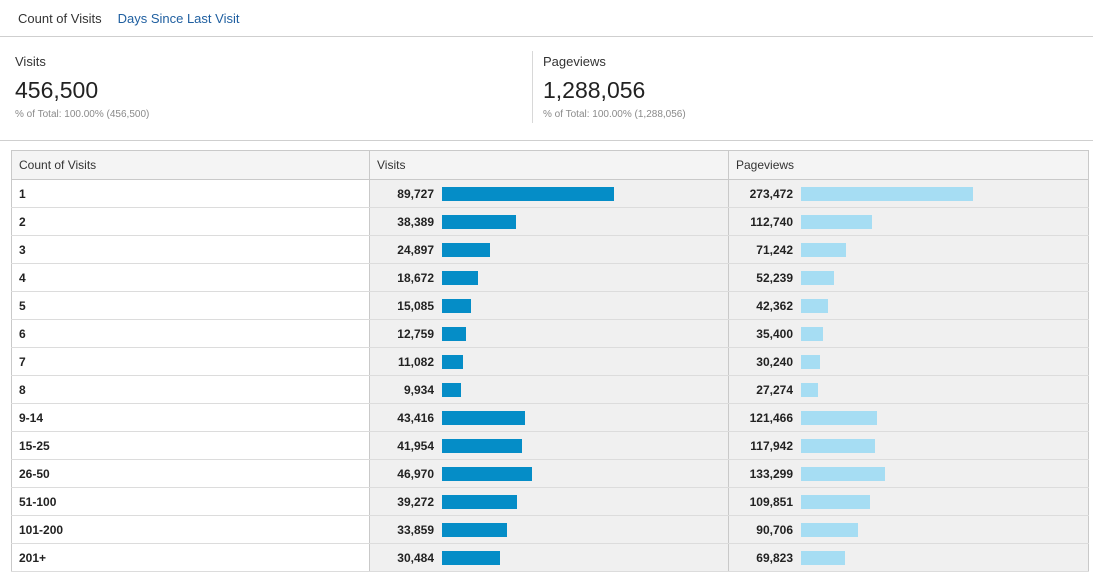  Describe the element at coordinates (190, 193) in the screenshot. I see `row-label: 1` at that location.